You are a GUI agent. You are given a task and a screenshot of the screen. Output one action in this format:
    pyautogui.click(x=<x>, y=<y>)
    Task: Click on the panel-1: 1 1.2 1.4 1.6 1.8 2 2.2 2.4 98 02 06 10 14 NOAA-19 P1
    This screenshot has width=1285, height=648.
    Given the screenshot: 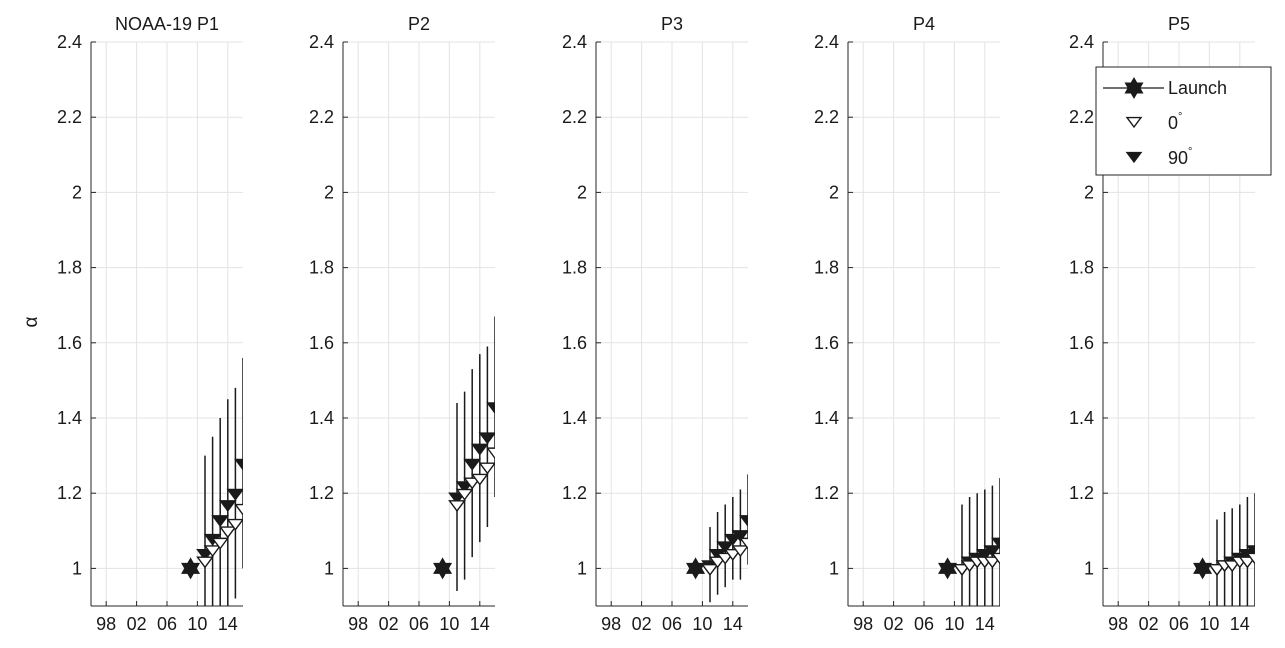 What is the action you would take?
    pyautogui.click(x=150, y=324)
    